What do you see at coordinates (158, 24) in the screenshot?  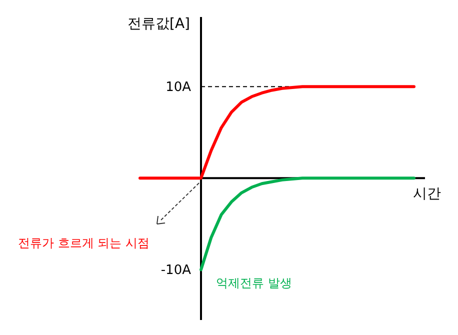 I see `y-axis-title: 전류값[A]` at bounding box center [158, 24].